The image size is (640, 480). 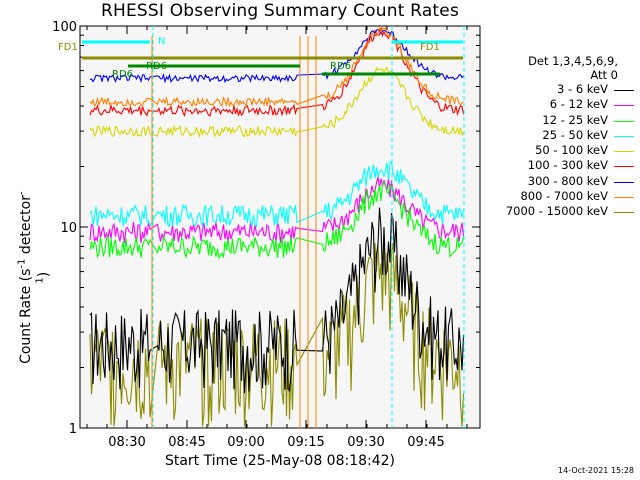 I want to click on footer-timestamp: 14-Oct-2021 15:28, so click(x=596, y=470).